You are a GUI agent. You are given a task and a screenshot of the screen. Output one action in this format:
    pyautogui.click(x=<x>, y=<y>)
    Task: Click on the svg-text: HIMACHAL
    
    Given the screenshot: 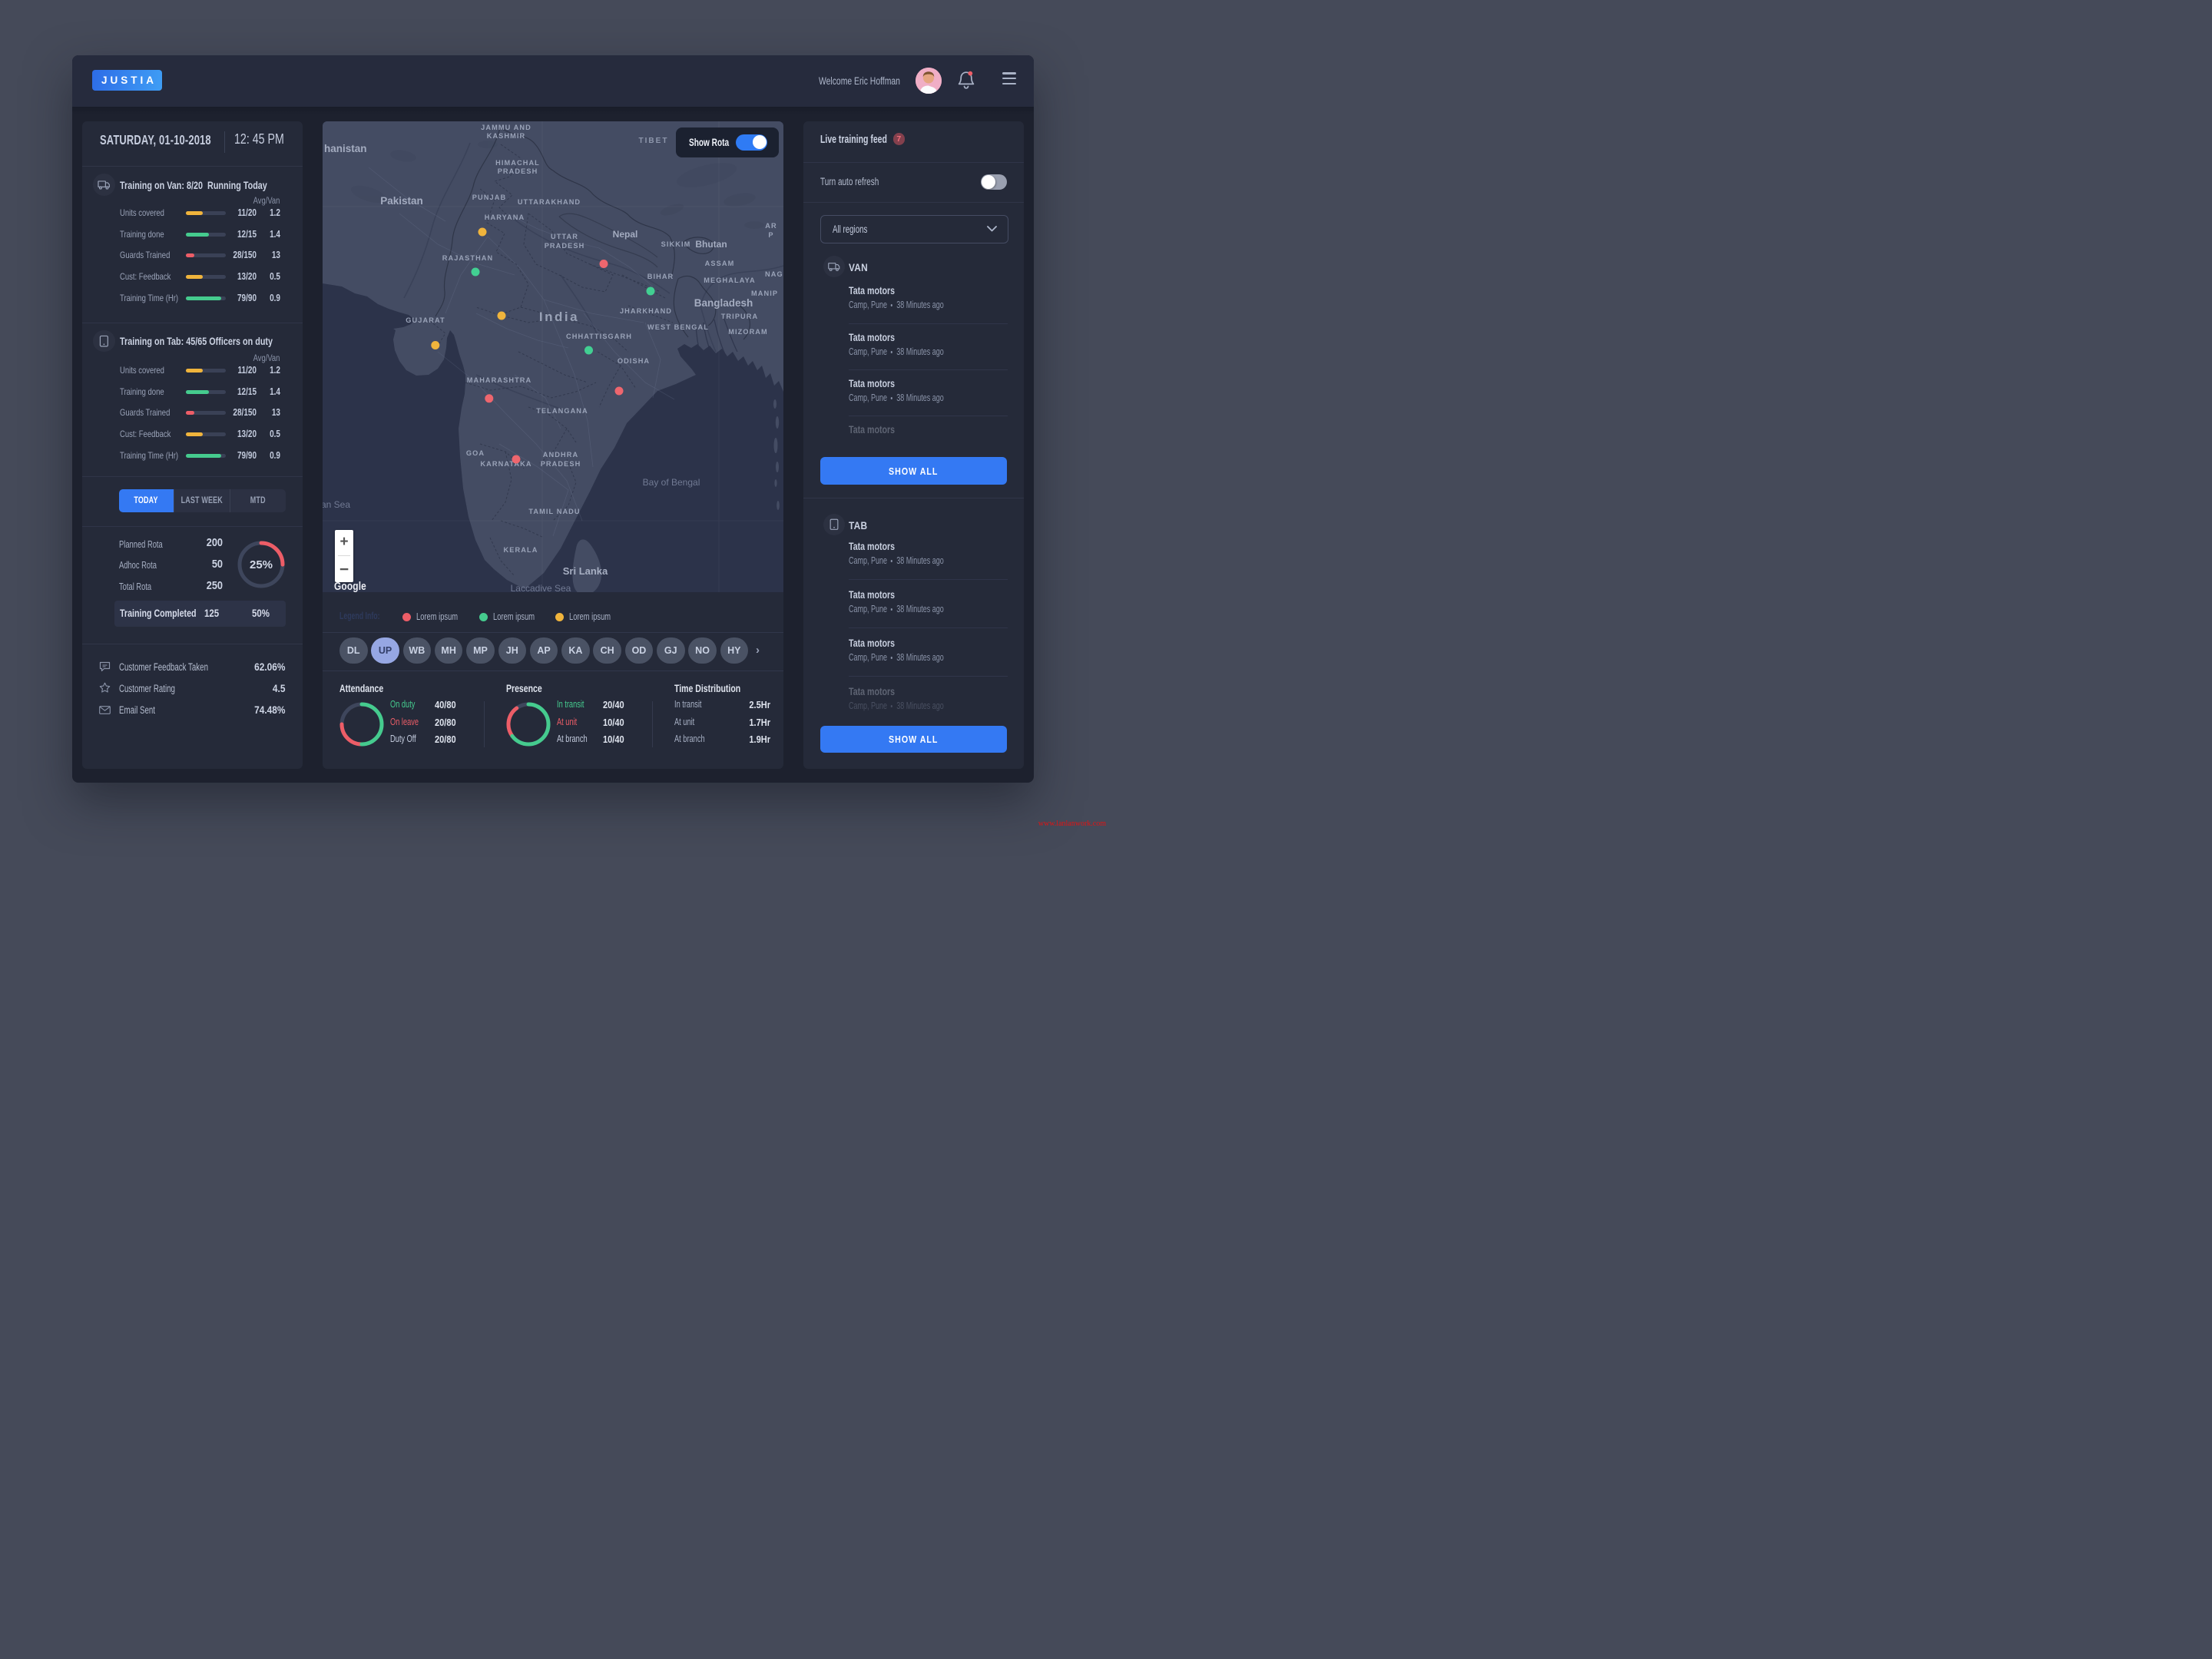 What is the action you would take?
    pyautogui.click(x=518, y=163)
    